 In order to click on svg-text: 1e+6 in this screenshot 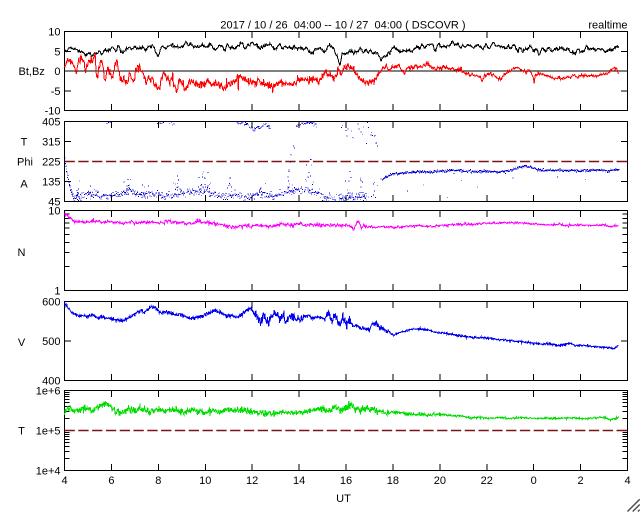, I will do `click(48, 392)`.